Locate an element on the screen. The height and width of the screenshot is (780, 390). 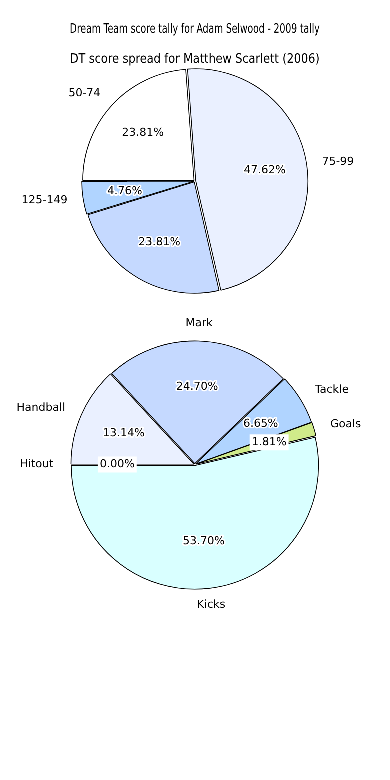
slice-label: Tackle is located at coordinates (332, 389).